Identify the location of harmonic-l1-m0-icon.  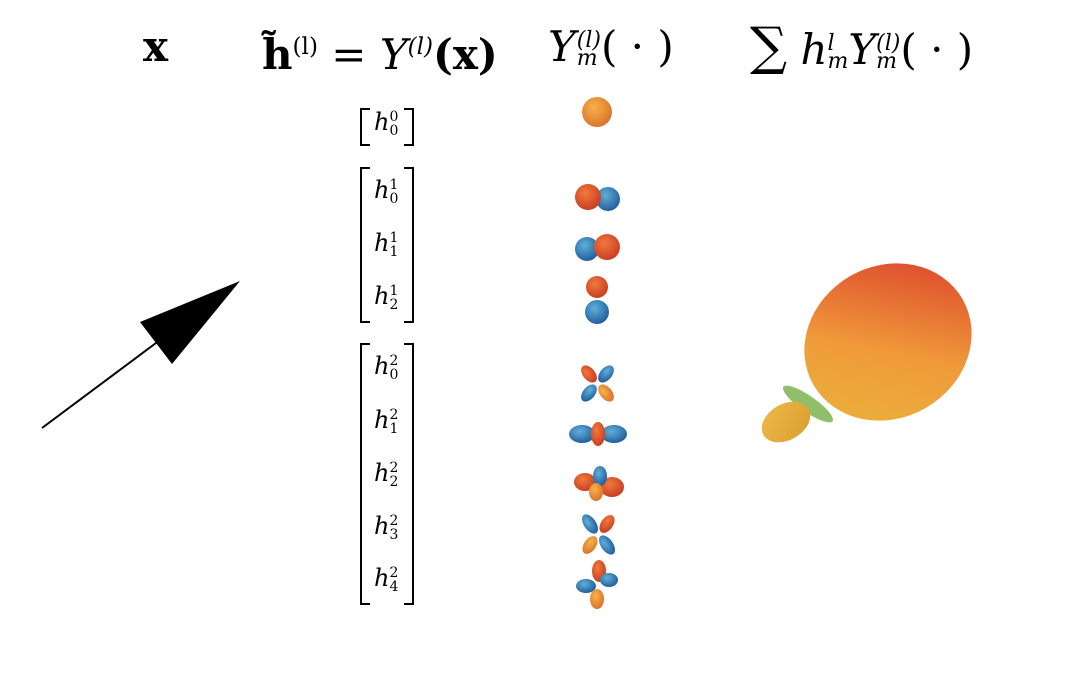
(597, 197).